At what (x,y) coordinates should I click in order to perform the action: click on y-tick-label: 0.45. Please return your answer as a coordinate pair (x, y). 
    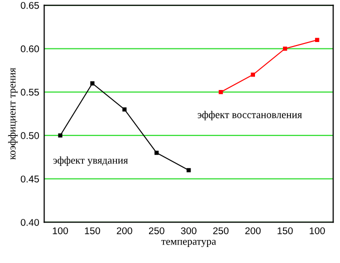
    Looking at the image, I should click on (29, 179).